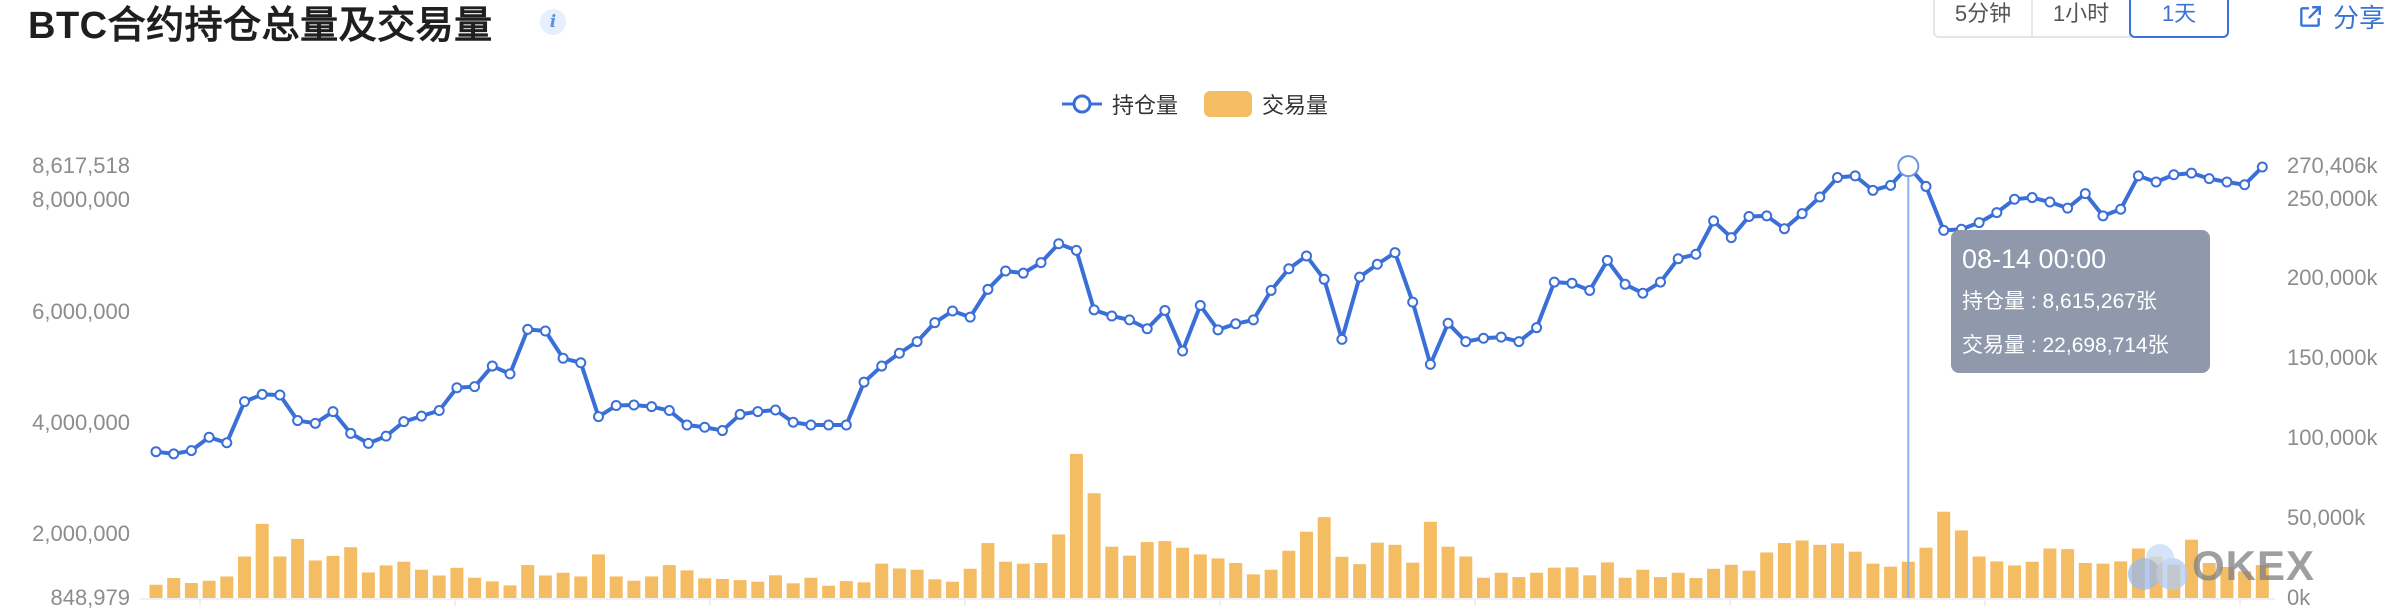 This screenshot has height=612, width=2400. What do you see at coordinates (90, 597) in the screenshot?
I see `left-axis-tick-label: 848,979` at bounding box center [90, 597].